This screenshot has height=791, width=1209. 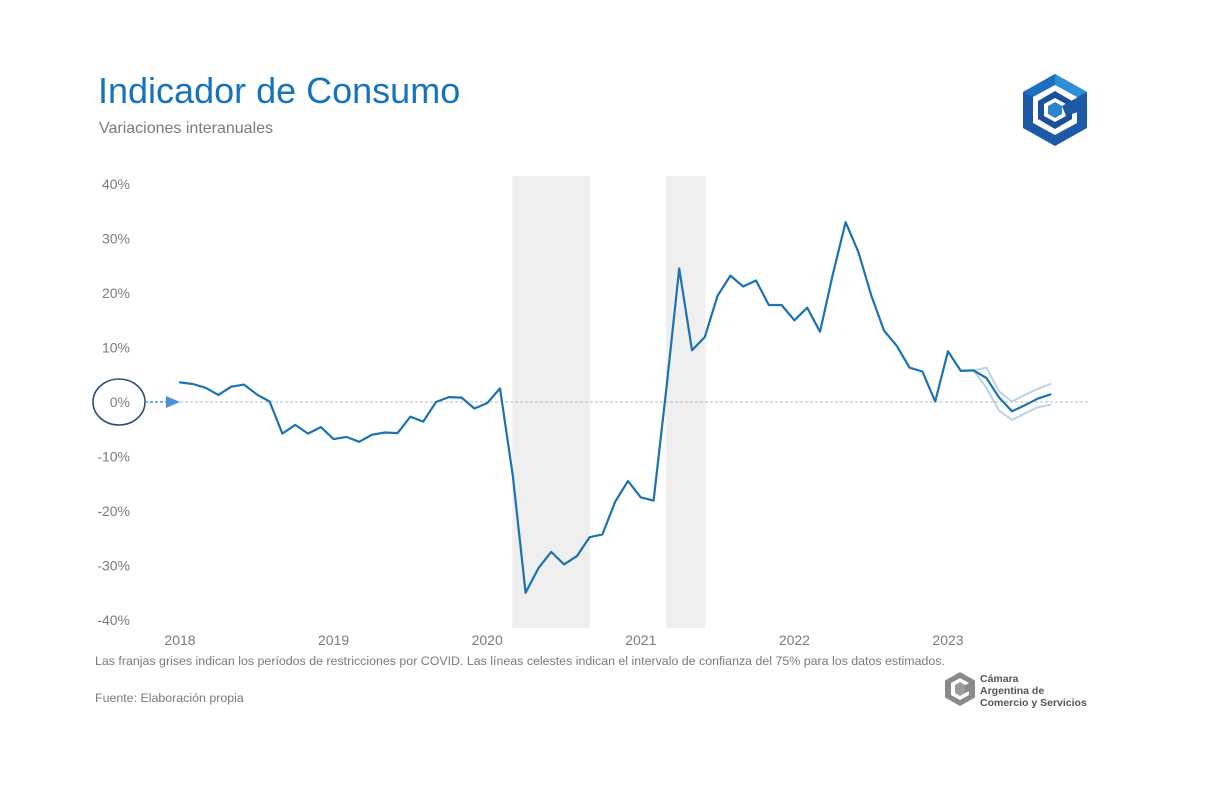 I want to click on cac-hexagon-logo-icon, so click(x=1055, y=110).